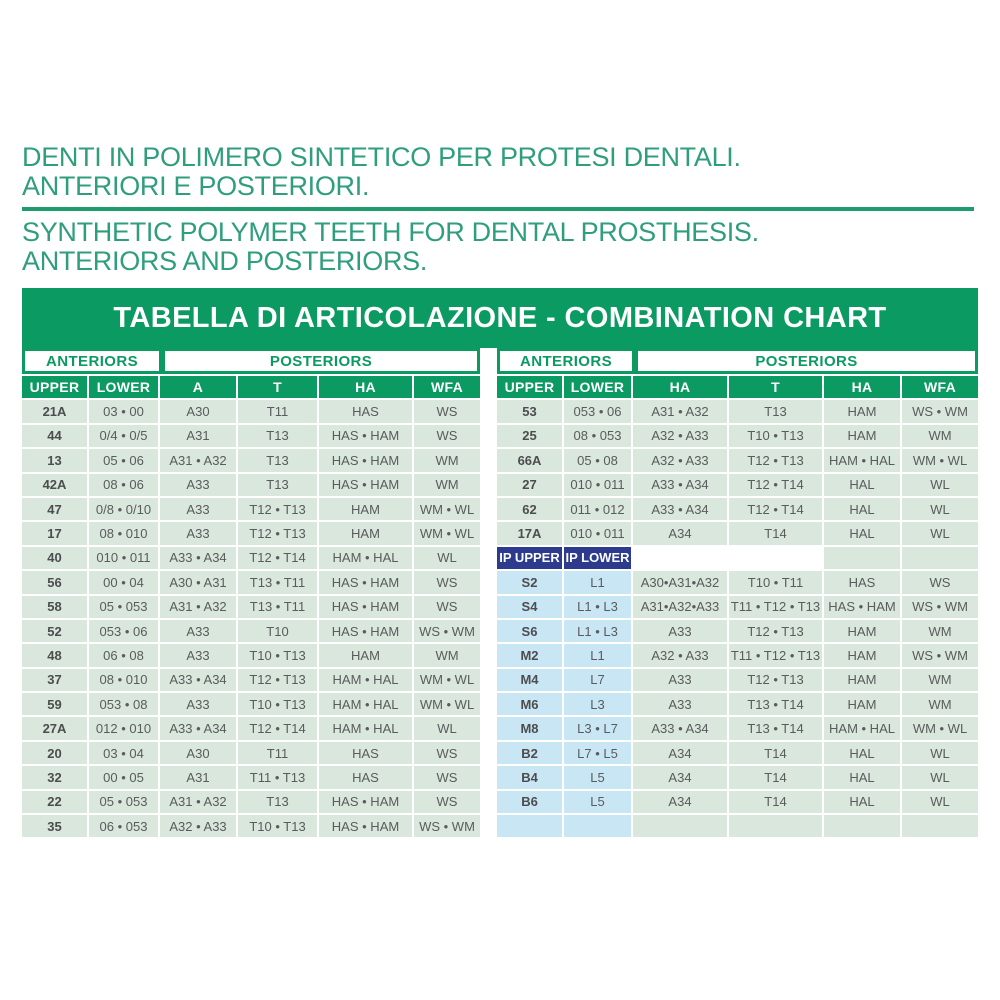 This screenshot has width=1000, height=1000. I want to click on table-cell-ip-upper: S2, so click(529, 582).